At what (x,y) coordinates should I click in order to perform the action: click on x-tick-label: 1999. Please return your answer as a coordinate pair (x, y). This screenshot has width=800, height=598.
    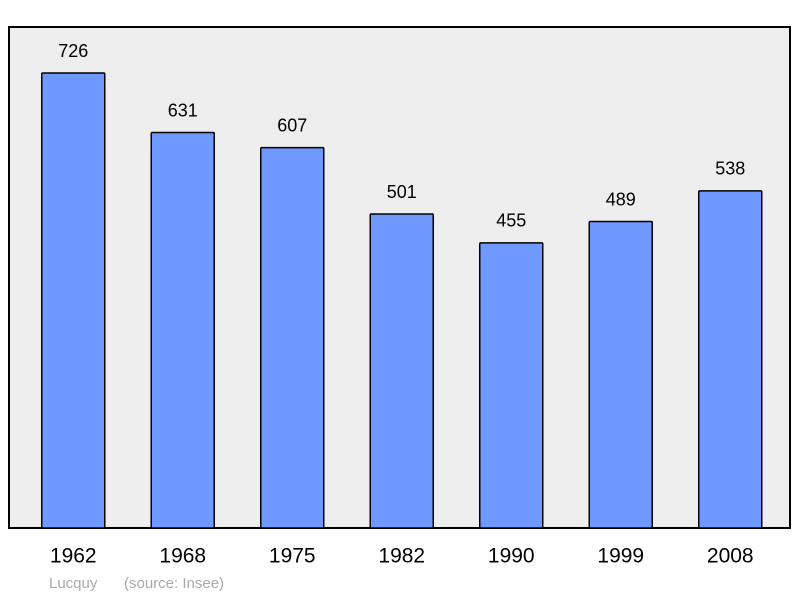
    Looking at the image, I should click on (620, 556).